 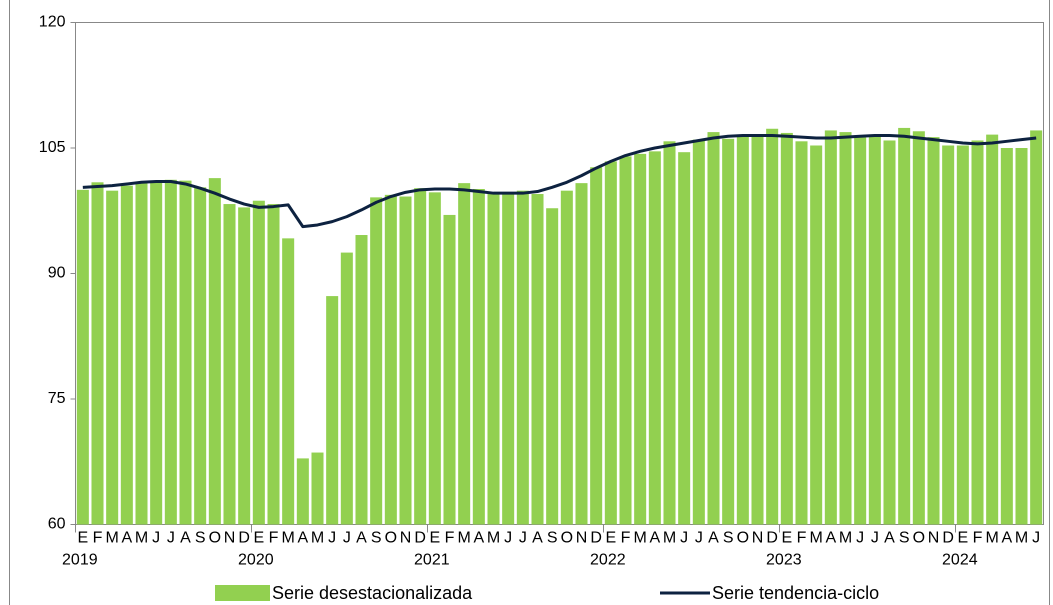 What do you see at coordinates (432, 560) in the screenshot?
I see `year-label: 2021` at bounding box center [432, 560].